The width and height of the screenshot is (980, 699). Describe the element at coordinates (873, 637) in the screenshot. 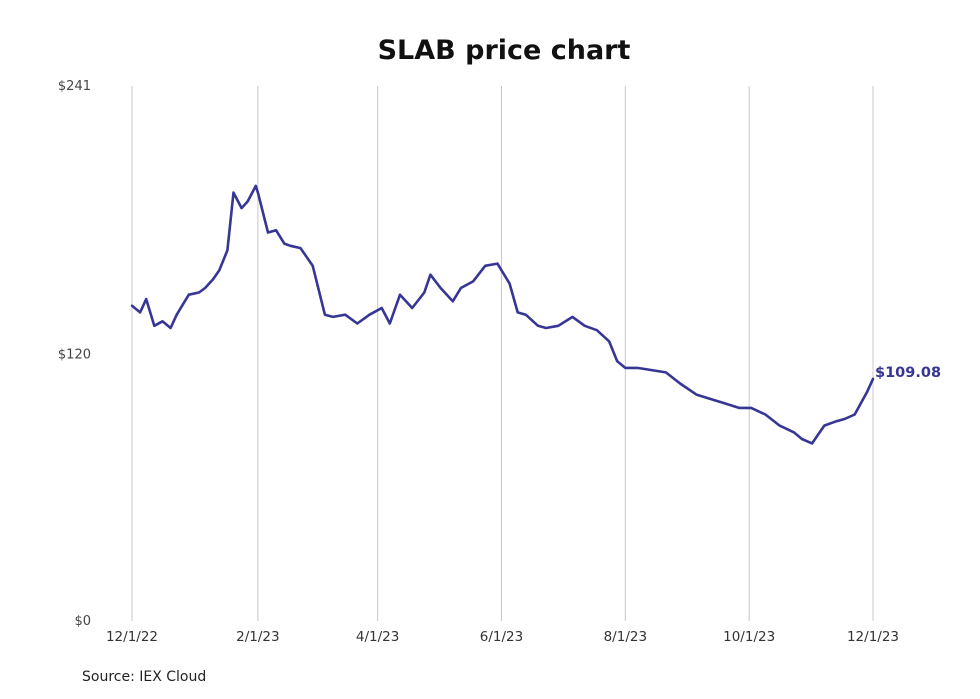

I see `x-tick-label: 12/1/23` at that location.